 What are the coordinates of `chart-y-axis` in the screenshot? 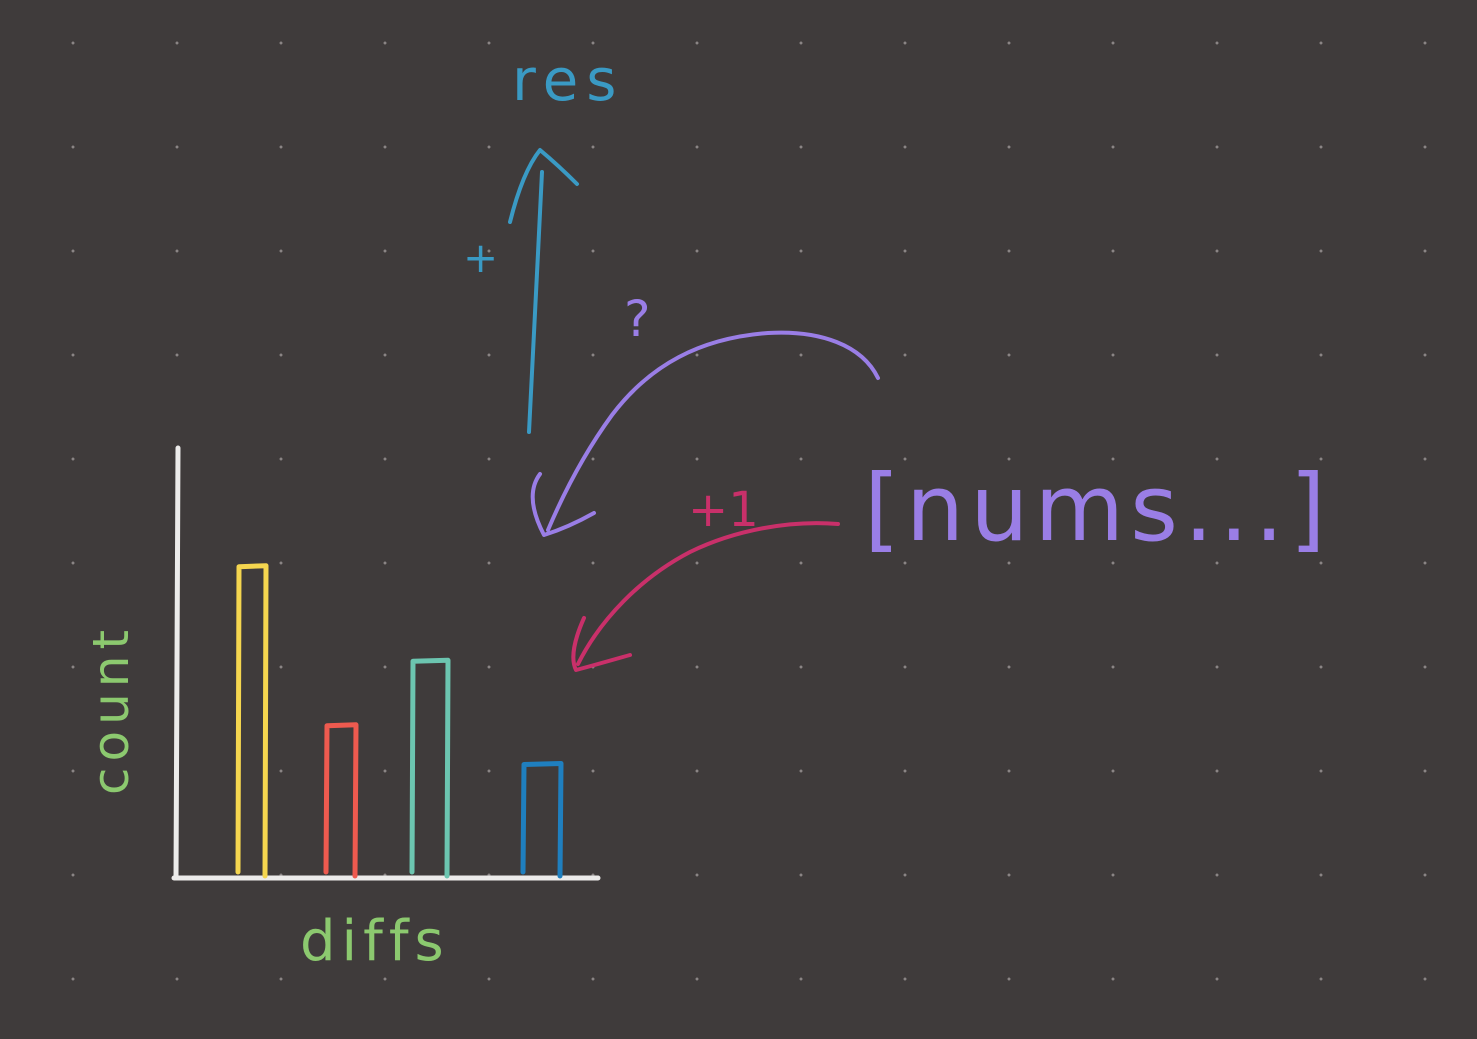 It's located at (177, 663).